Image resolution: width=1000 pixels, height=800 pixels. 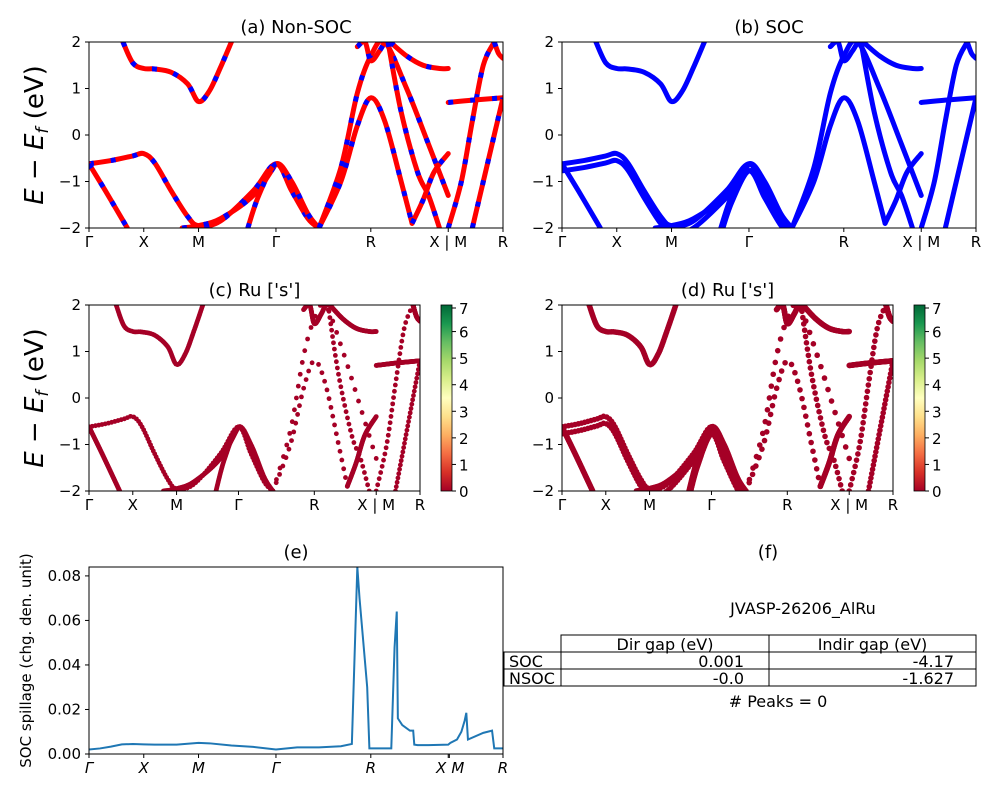 What do you see at coordinates (928, 678) in the screenshot?
I see `table-cell-indir-gap: -1.627` at bounding box center [928, 678].